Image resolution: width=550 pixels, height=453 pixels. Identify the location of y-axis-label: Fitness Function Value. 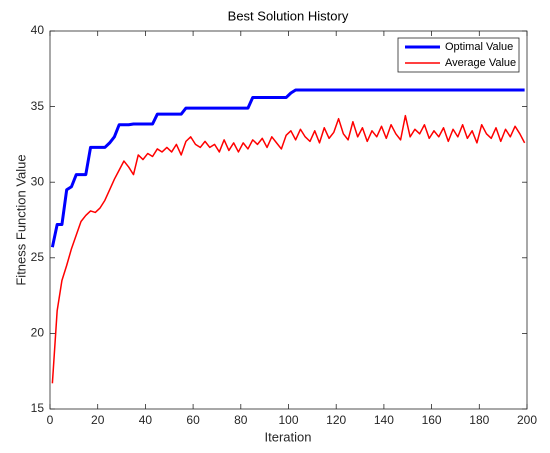
(20, 219).